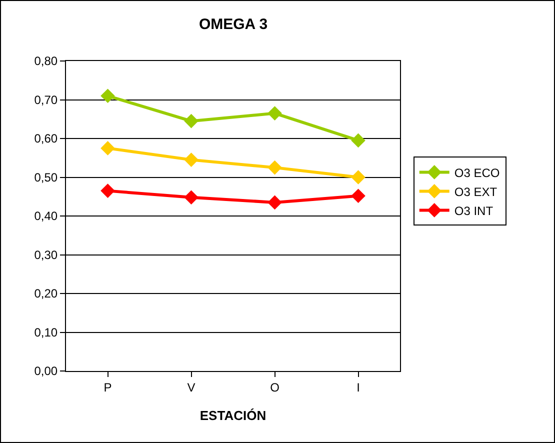  What do you see at coordinates (46, 332) in the screenshot?
I see `y-tick-label: 0,10` at bounding box center [46, 332].